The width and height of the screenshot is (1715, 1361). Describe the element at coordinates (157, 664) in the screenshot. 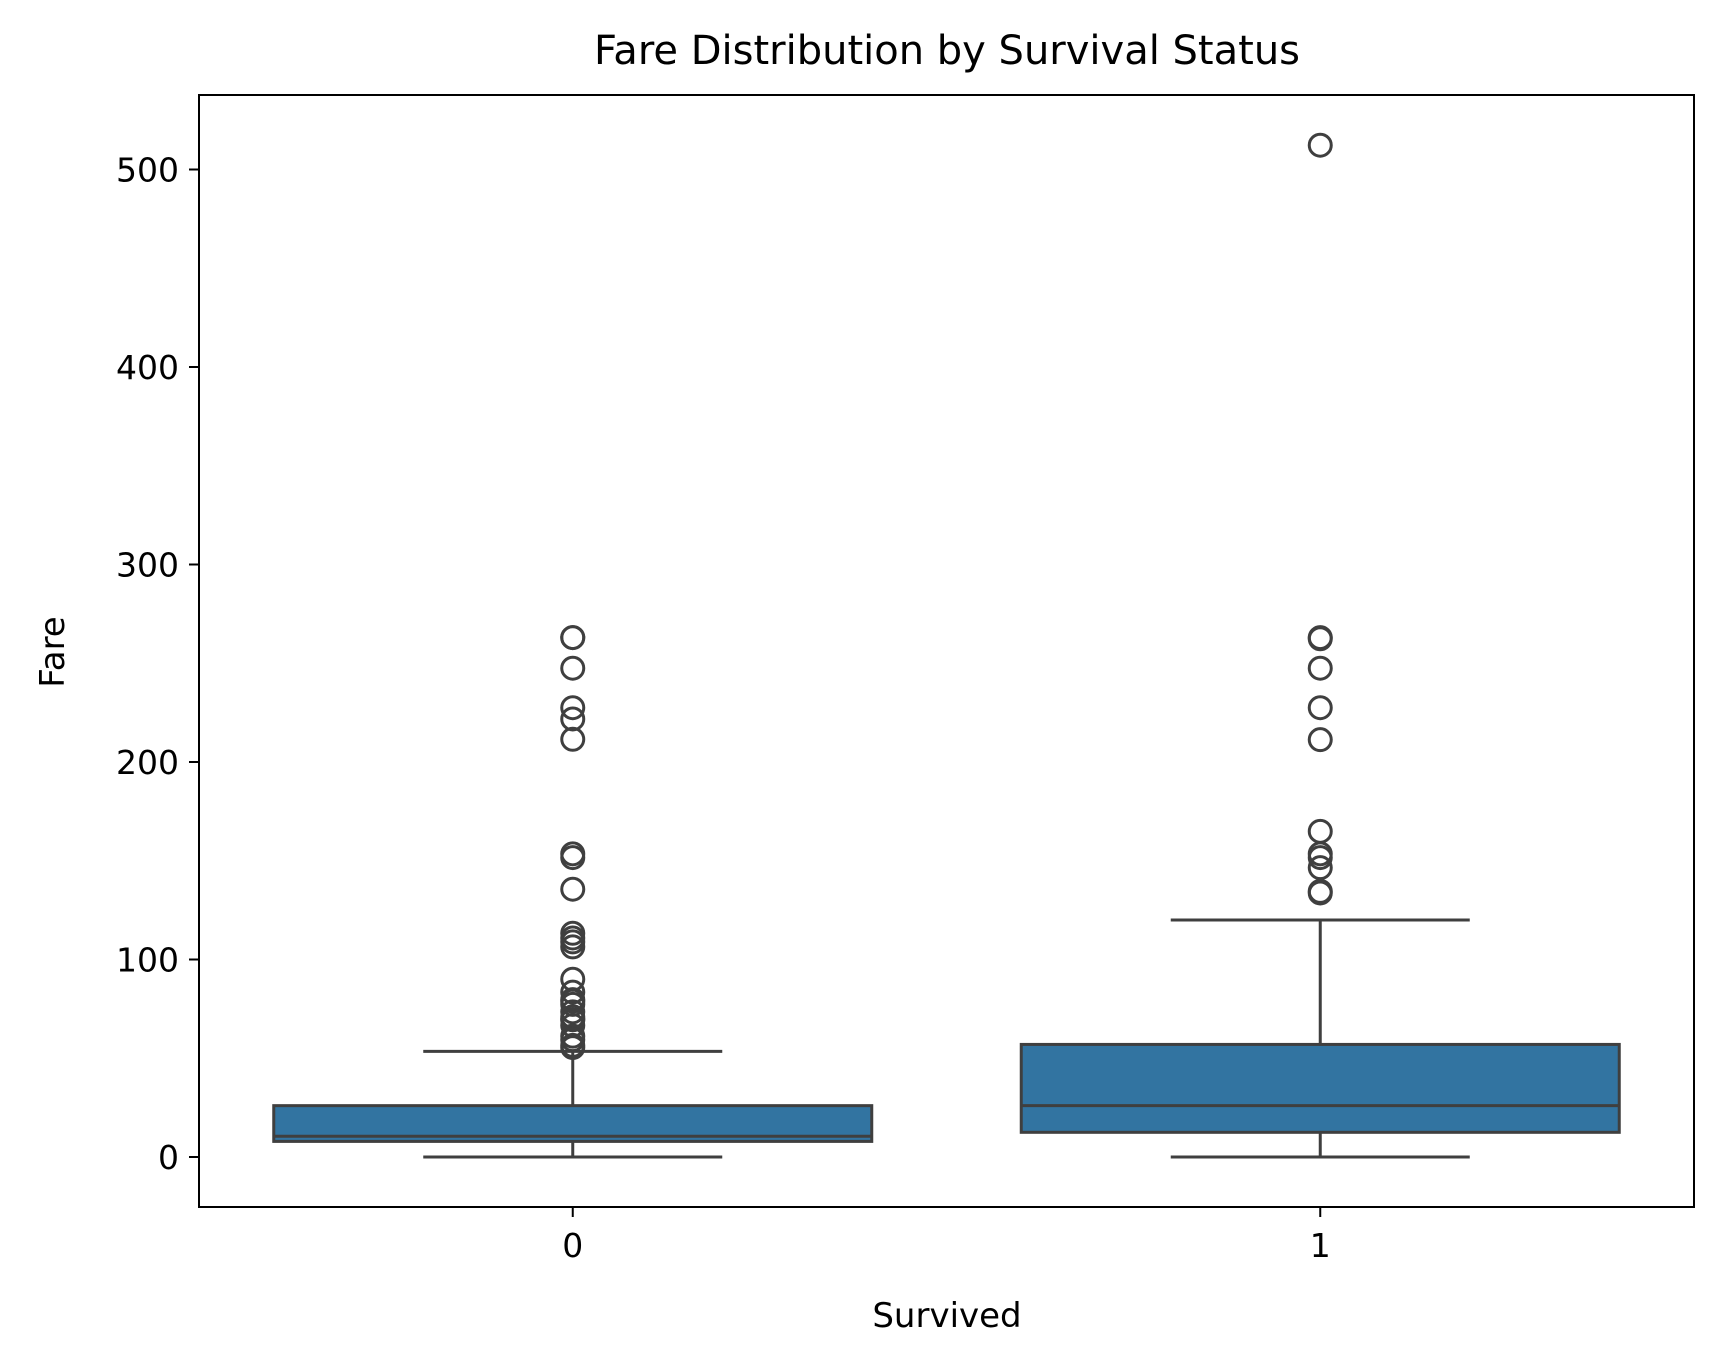

I see `y-axis: 0 100 200 300 400 500` at that location.